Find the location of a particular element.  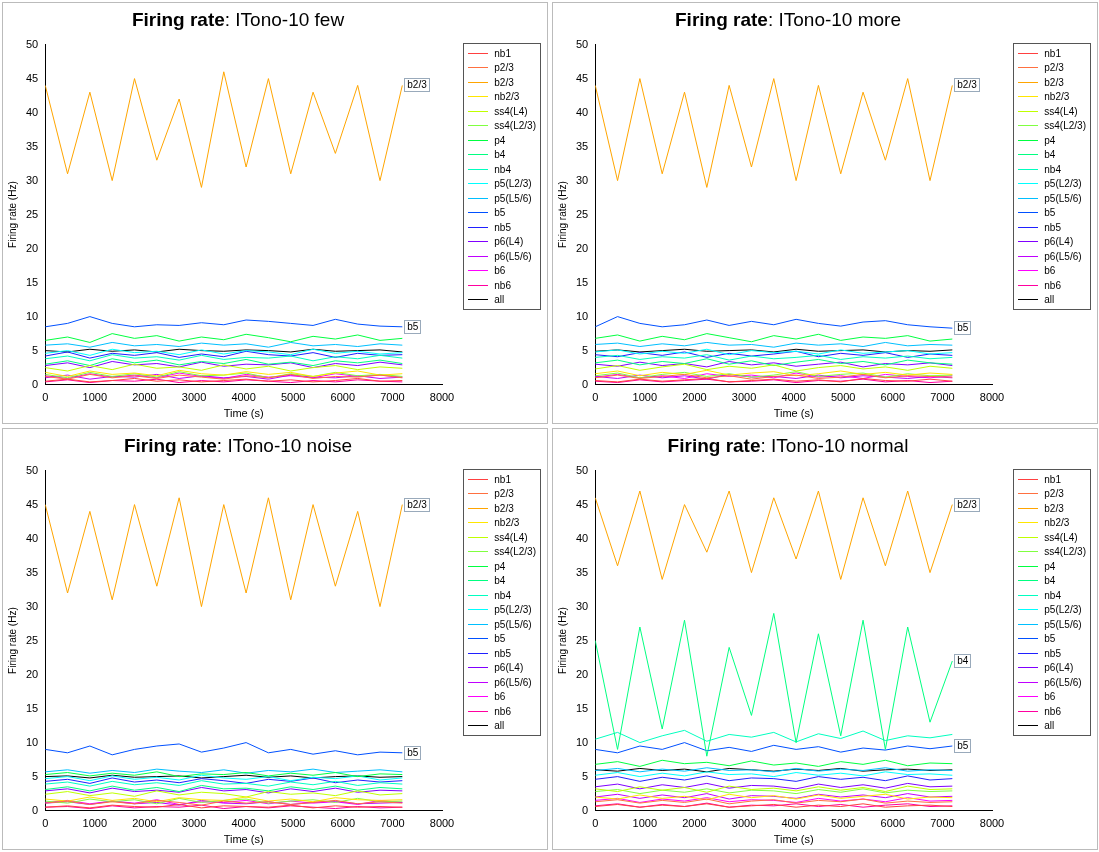

annotation: b2/3 is located at coordinates (417, 504).